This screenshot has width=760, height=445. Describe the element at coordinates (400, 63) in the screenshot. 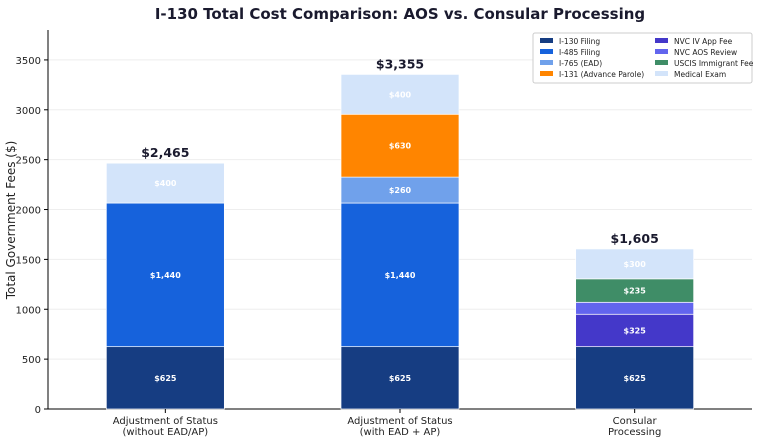

I see `total-label: $3,355` at that location.